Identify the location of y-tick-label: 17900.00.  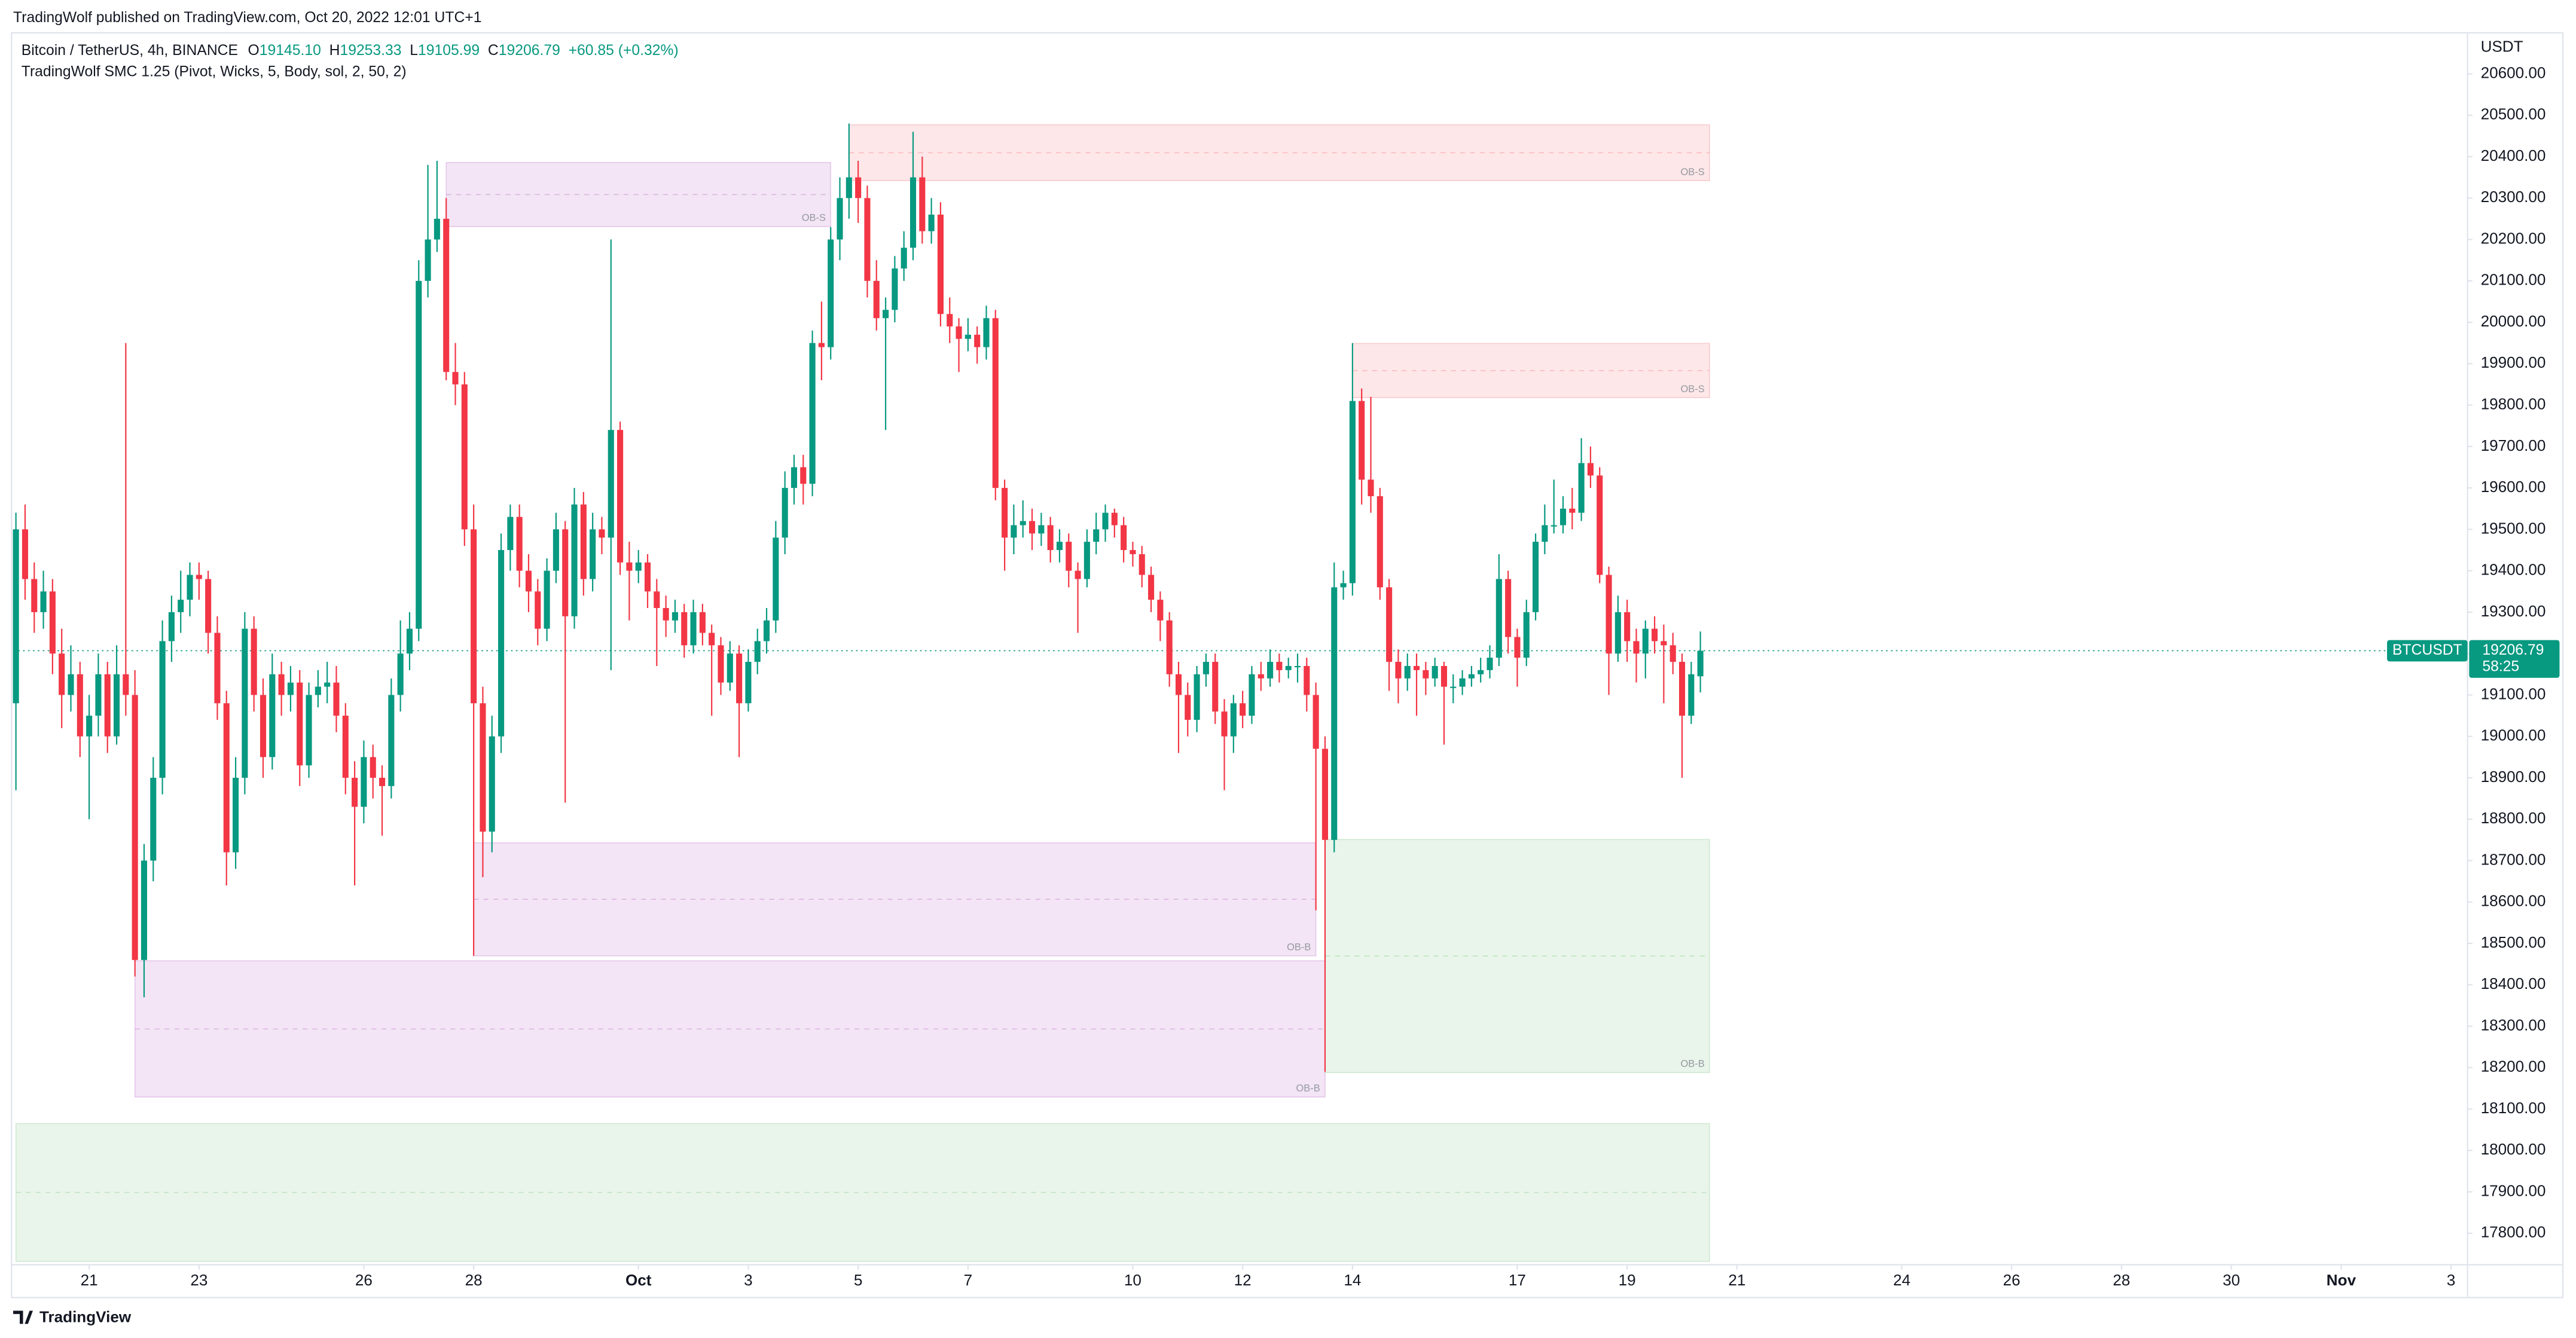
(2513, 1190).